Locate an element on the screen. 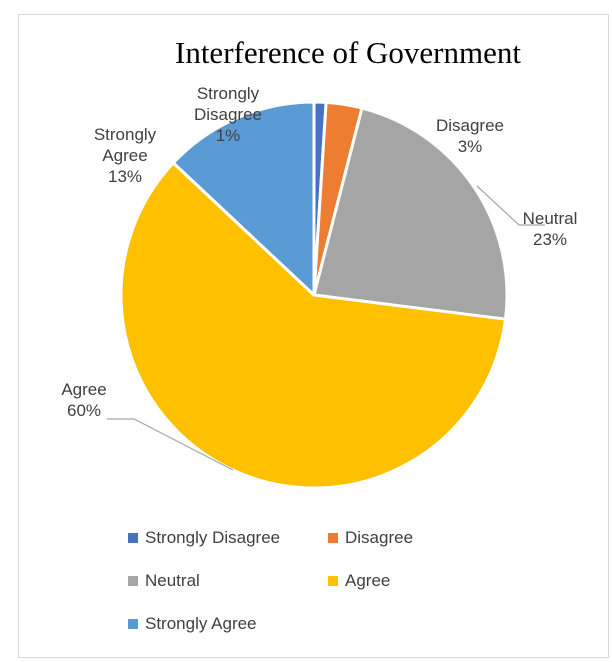 The width and height of the screenshot is (612, 662). pie-slice-neutral is located at coordinates (410, 213).